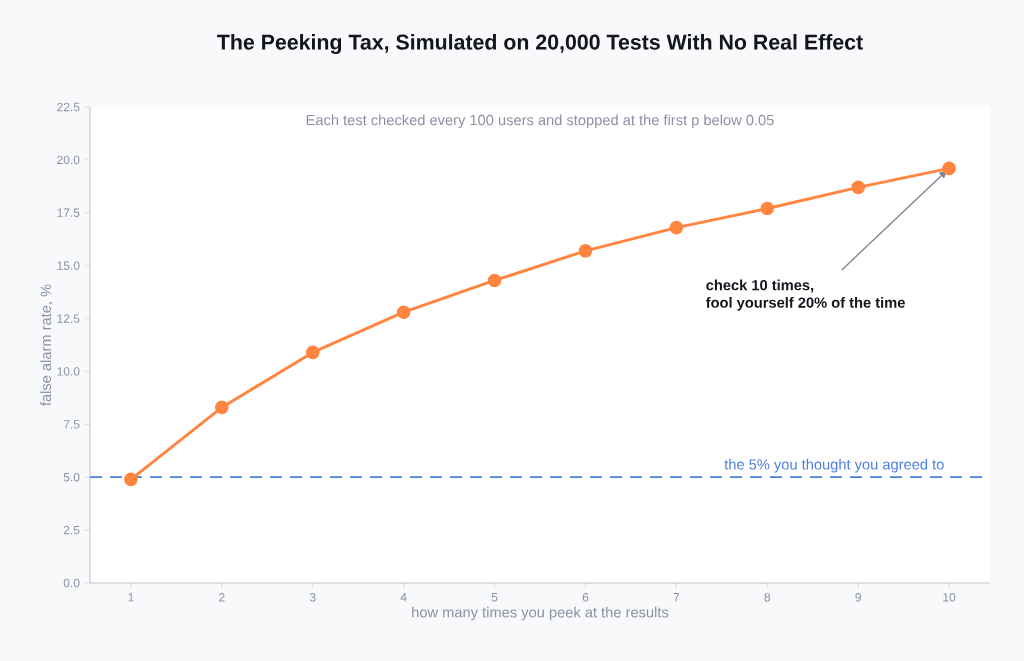  What do you see at coordinates (540, 121) in the screenshot?
I see `chart-subtitle: Each test checked every 100 users and stopped at the first p below 0.05` at bounding box center [540, 121].